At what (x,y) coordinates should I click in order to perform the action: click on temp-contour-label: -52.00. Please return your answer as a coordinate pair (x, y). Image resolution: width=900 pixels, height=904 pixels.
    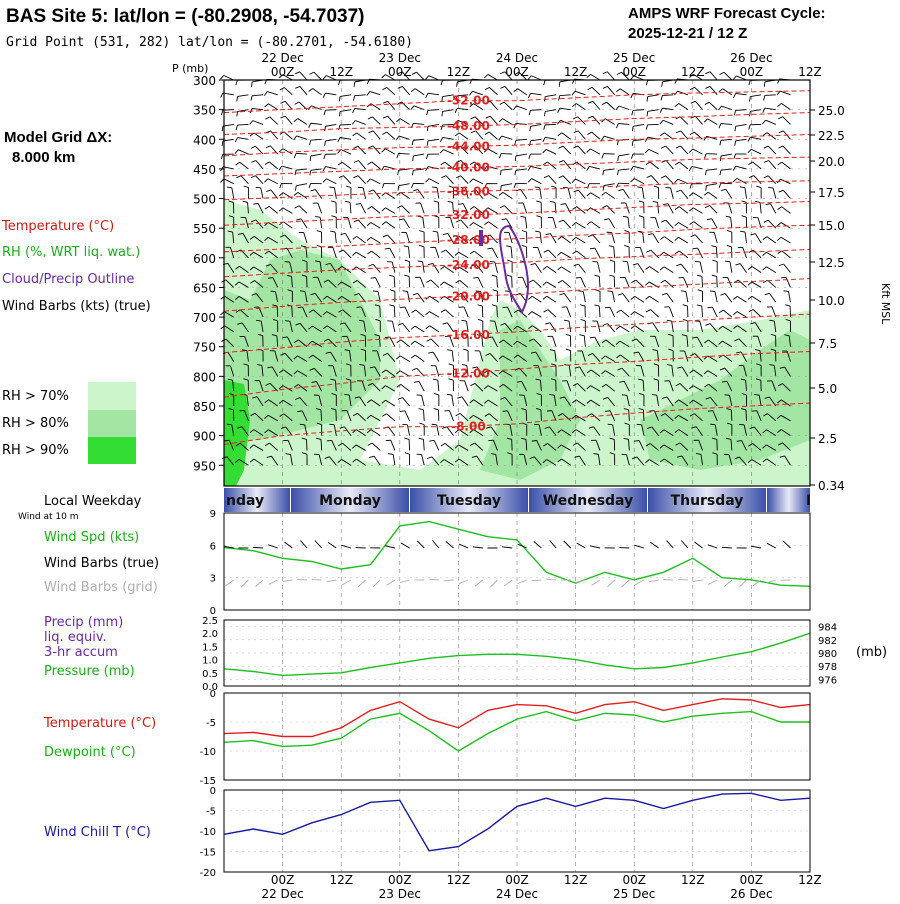
    Looking at the image, I should click on (468, 101).